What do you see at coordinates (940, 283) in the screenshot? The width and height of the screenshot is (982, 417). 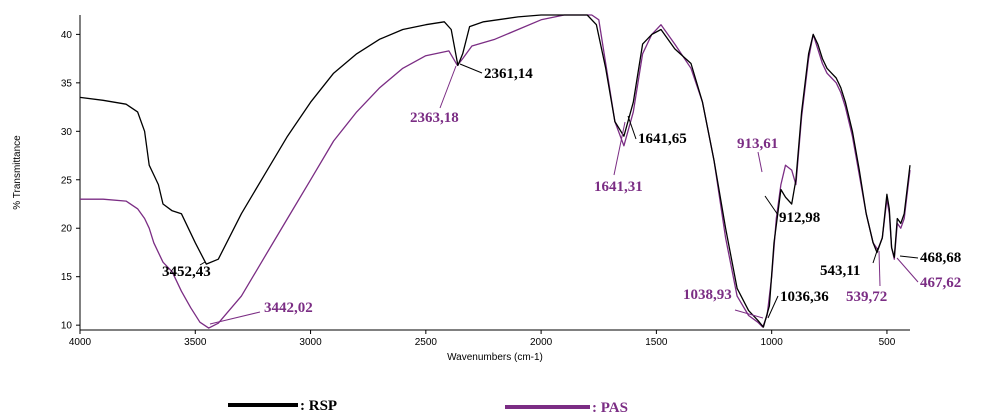 I see `peak-annotation: 467,62` at bounding box center [940, 283].